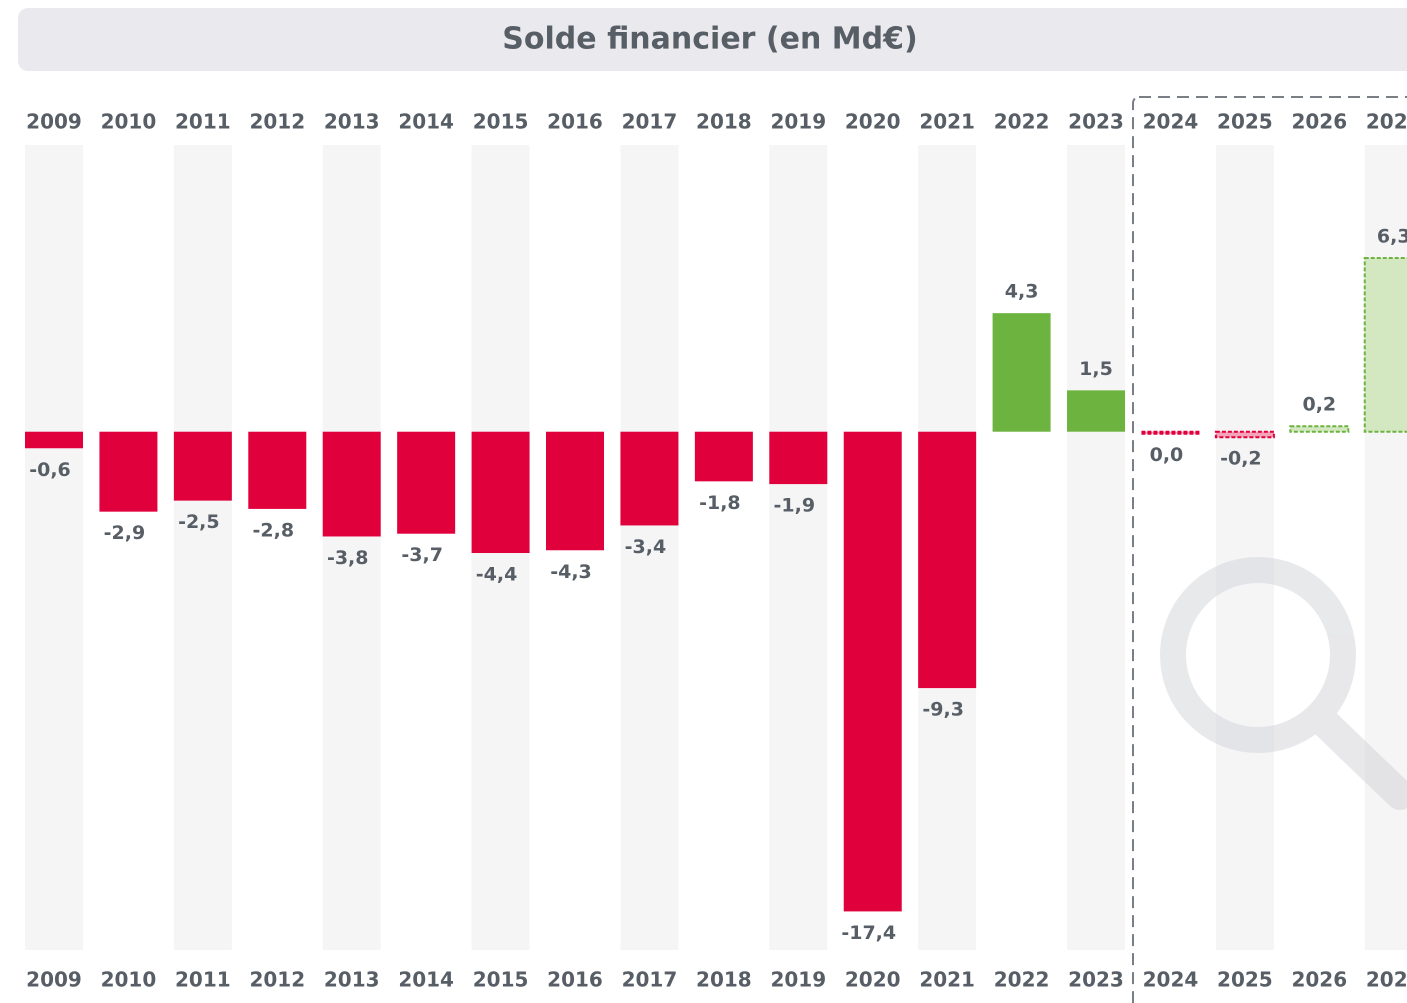 The image size is (1407, 1003). I want to click on x-tick-label-bottom: 2026, so click(1319, 980).